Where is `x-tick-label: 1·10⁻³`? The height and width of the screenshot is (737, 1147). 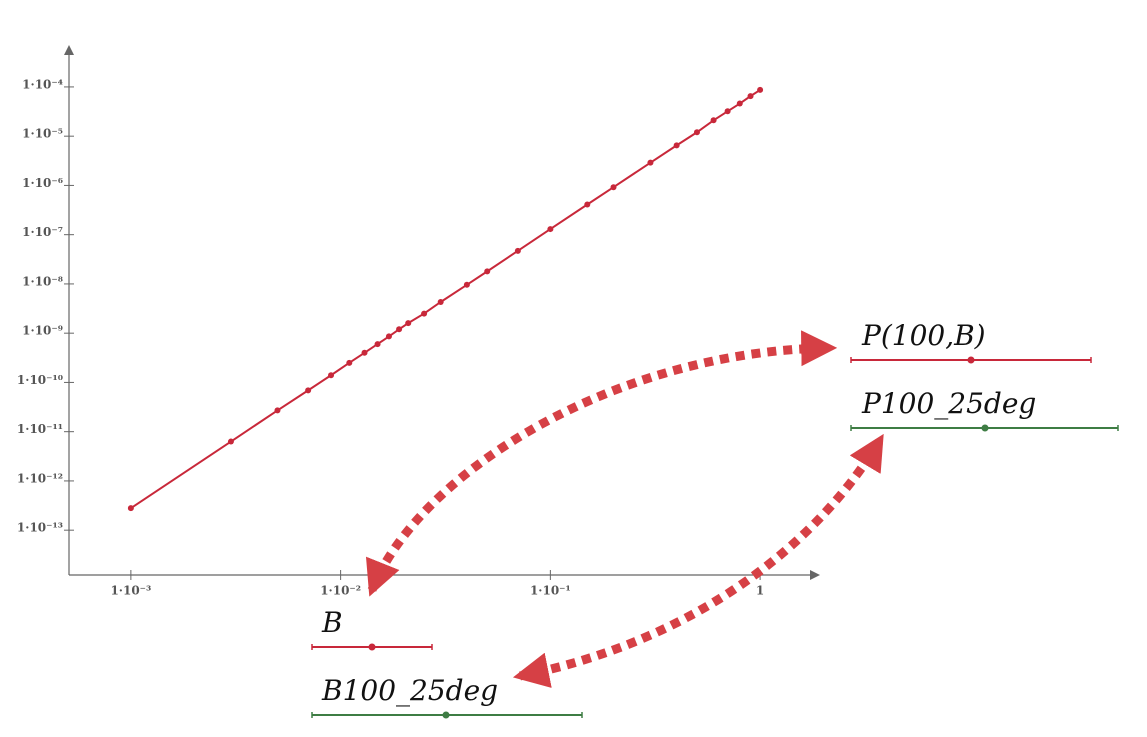
x-tick-label: 1·10⁻³ is located at coordinates (130, 591).